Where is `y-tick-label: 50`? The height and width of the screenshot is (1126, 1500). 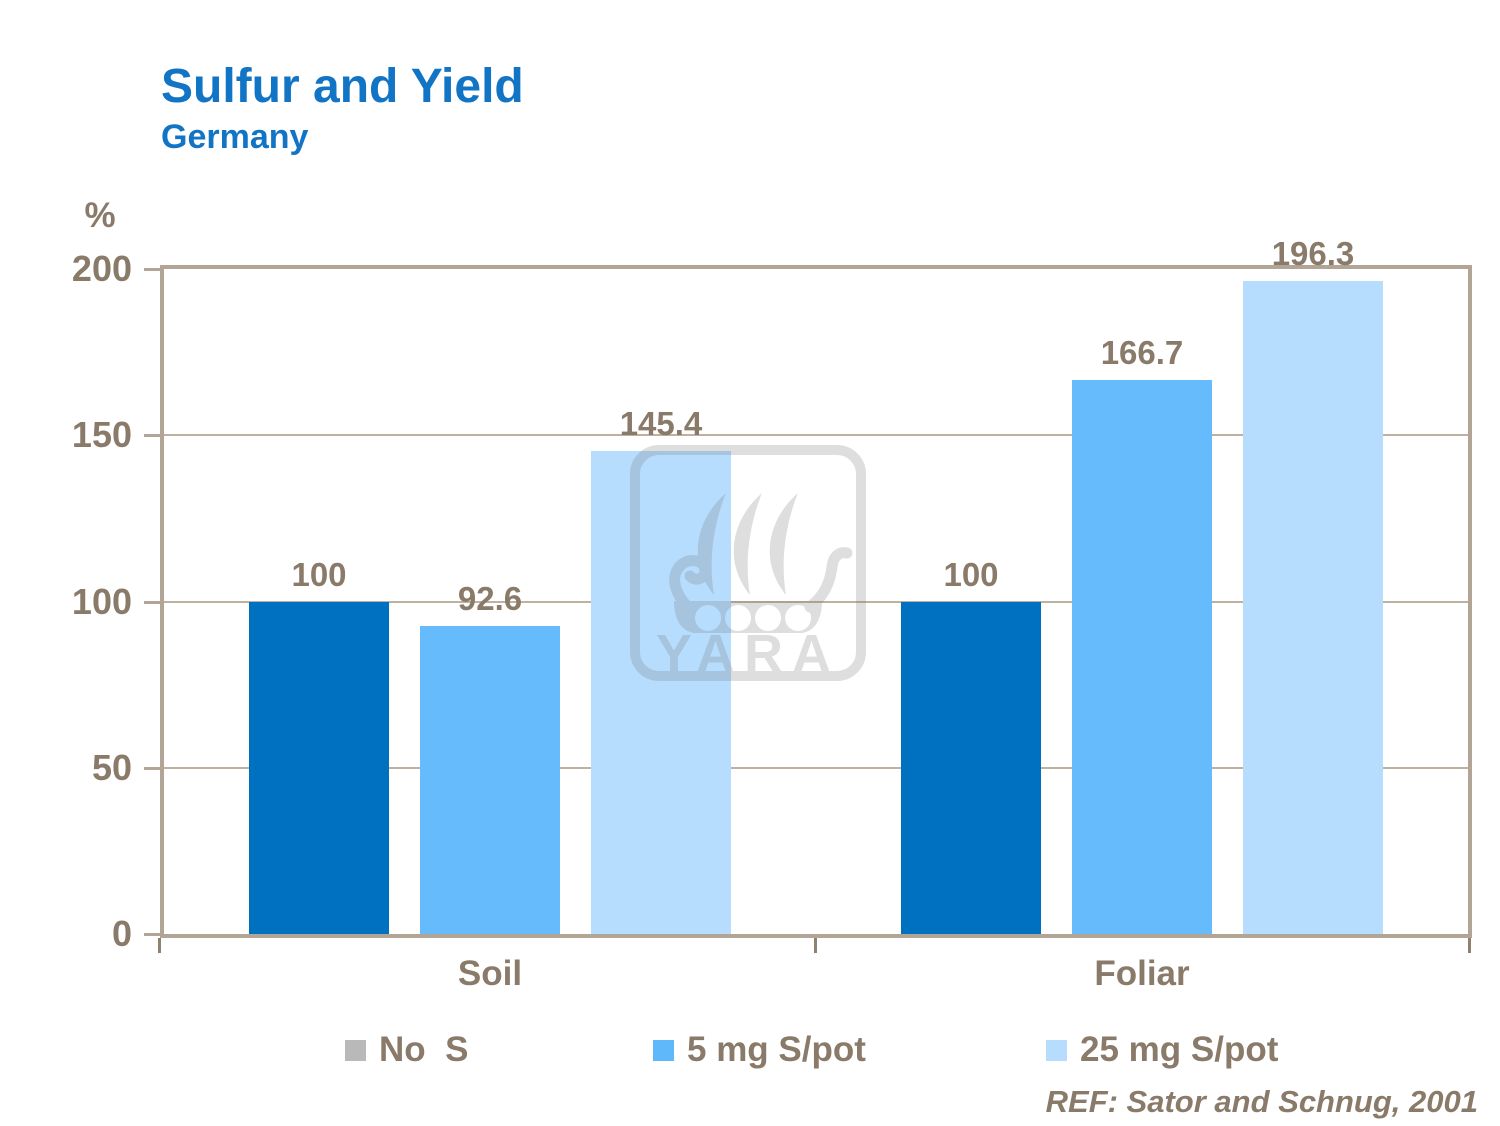
y-tick-label: 50 is located at coordinates (111, 767).